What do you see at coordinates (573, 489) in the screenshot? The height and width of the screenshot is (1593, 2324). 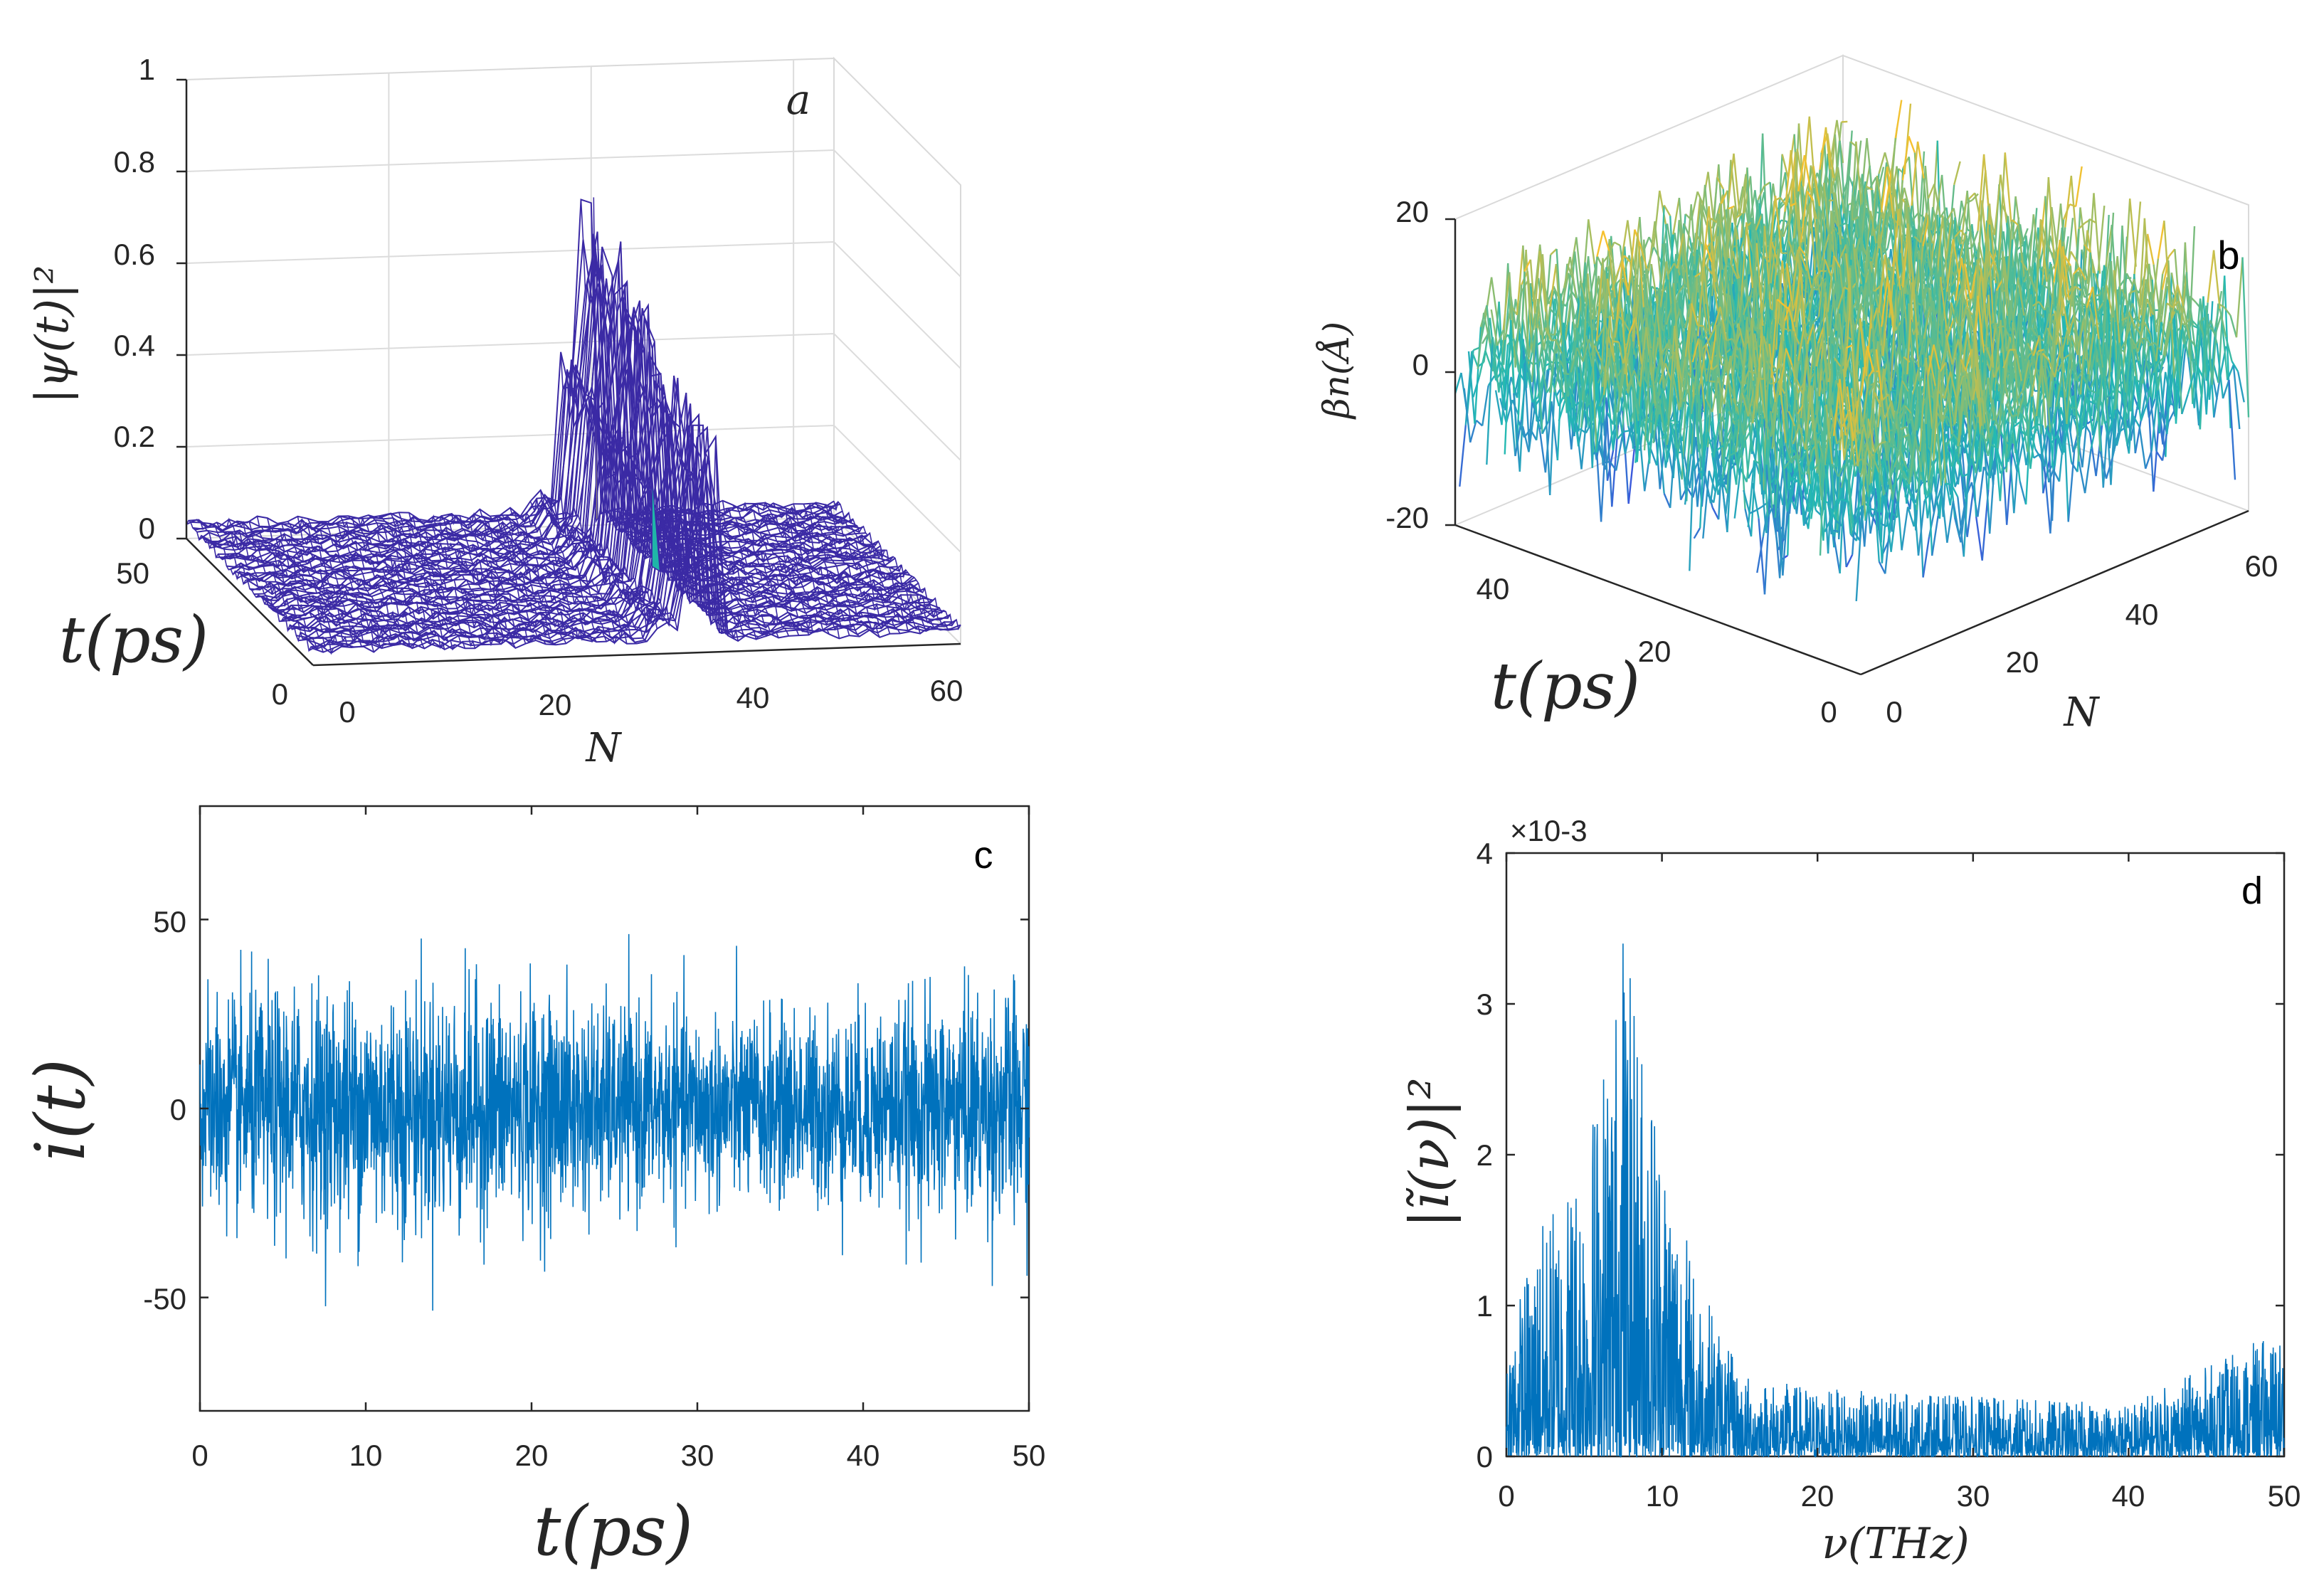 I see `a-grid-z` at bounding box center [573, 489].